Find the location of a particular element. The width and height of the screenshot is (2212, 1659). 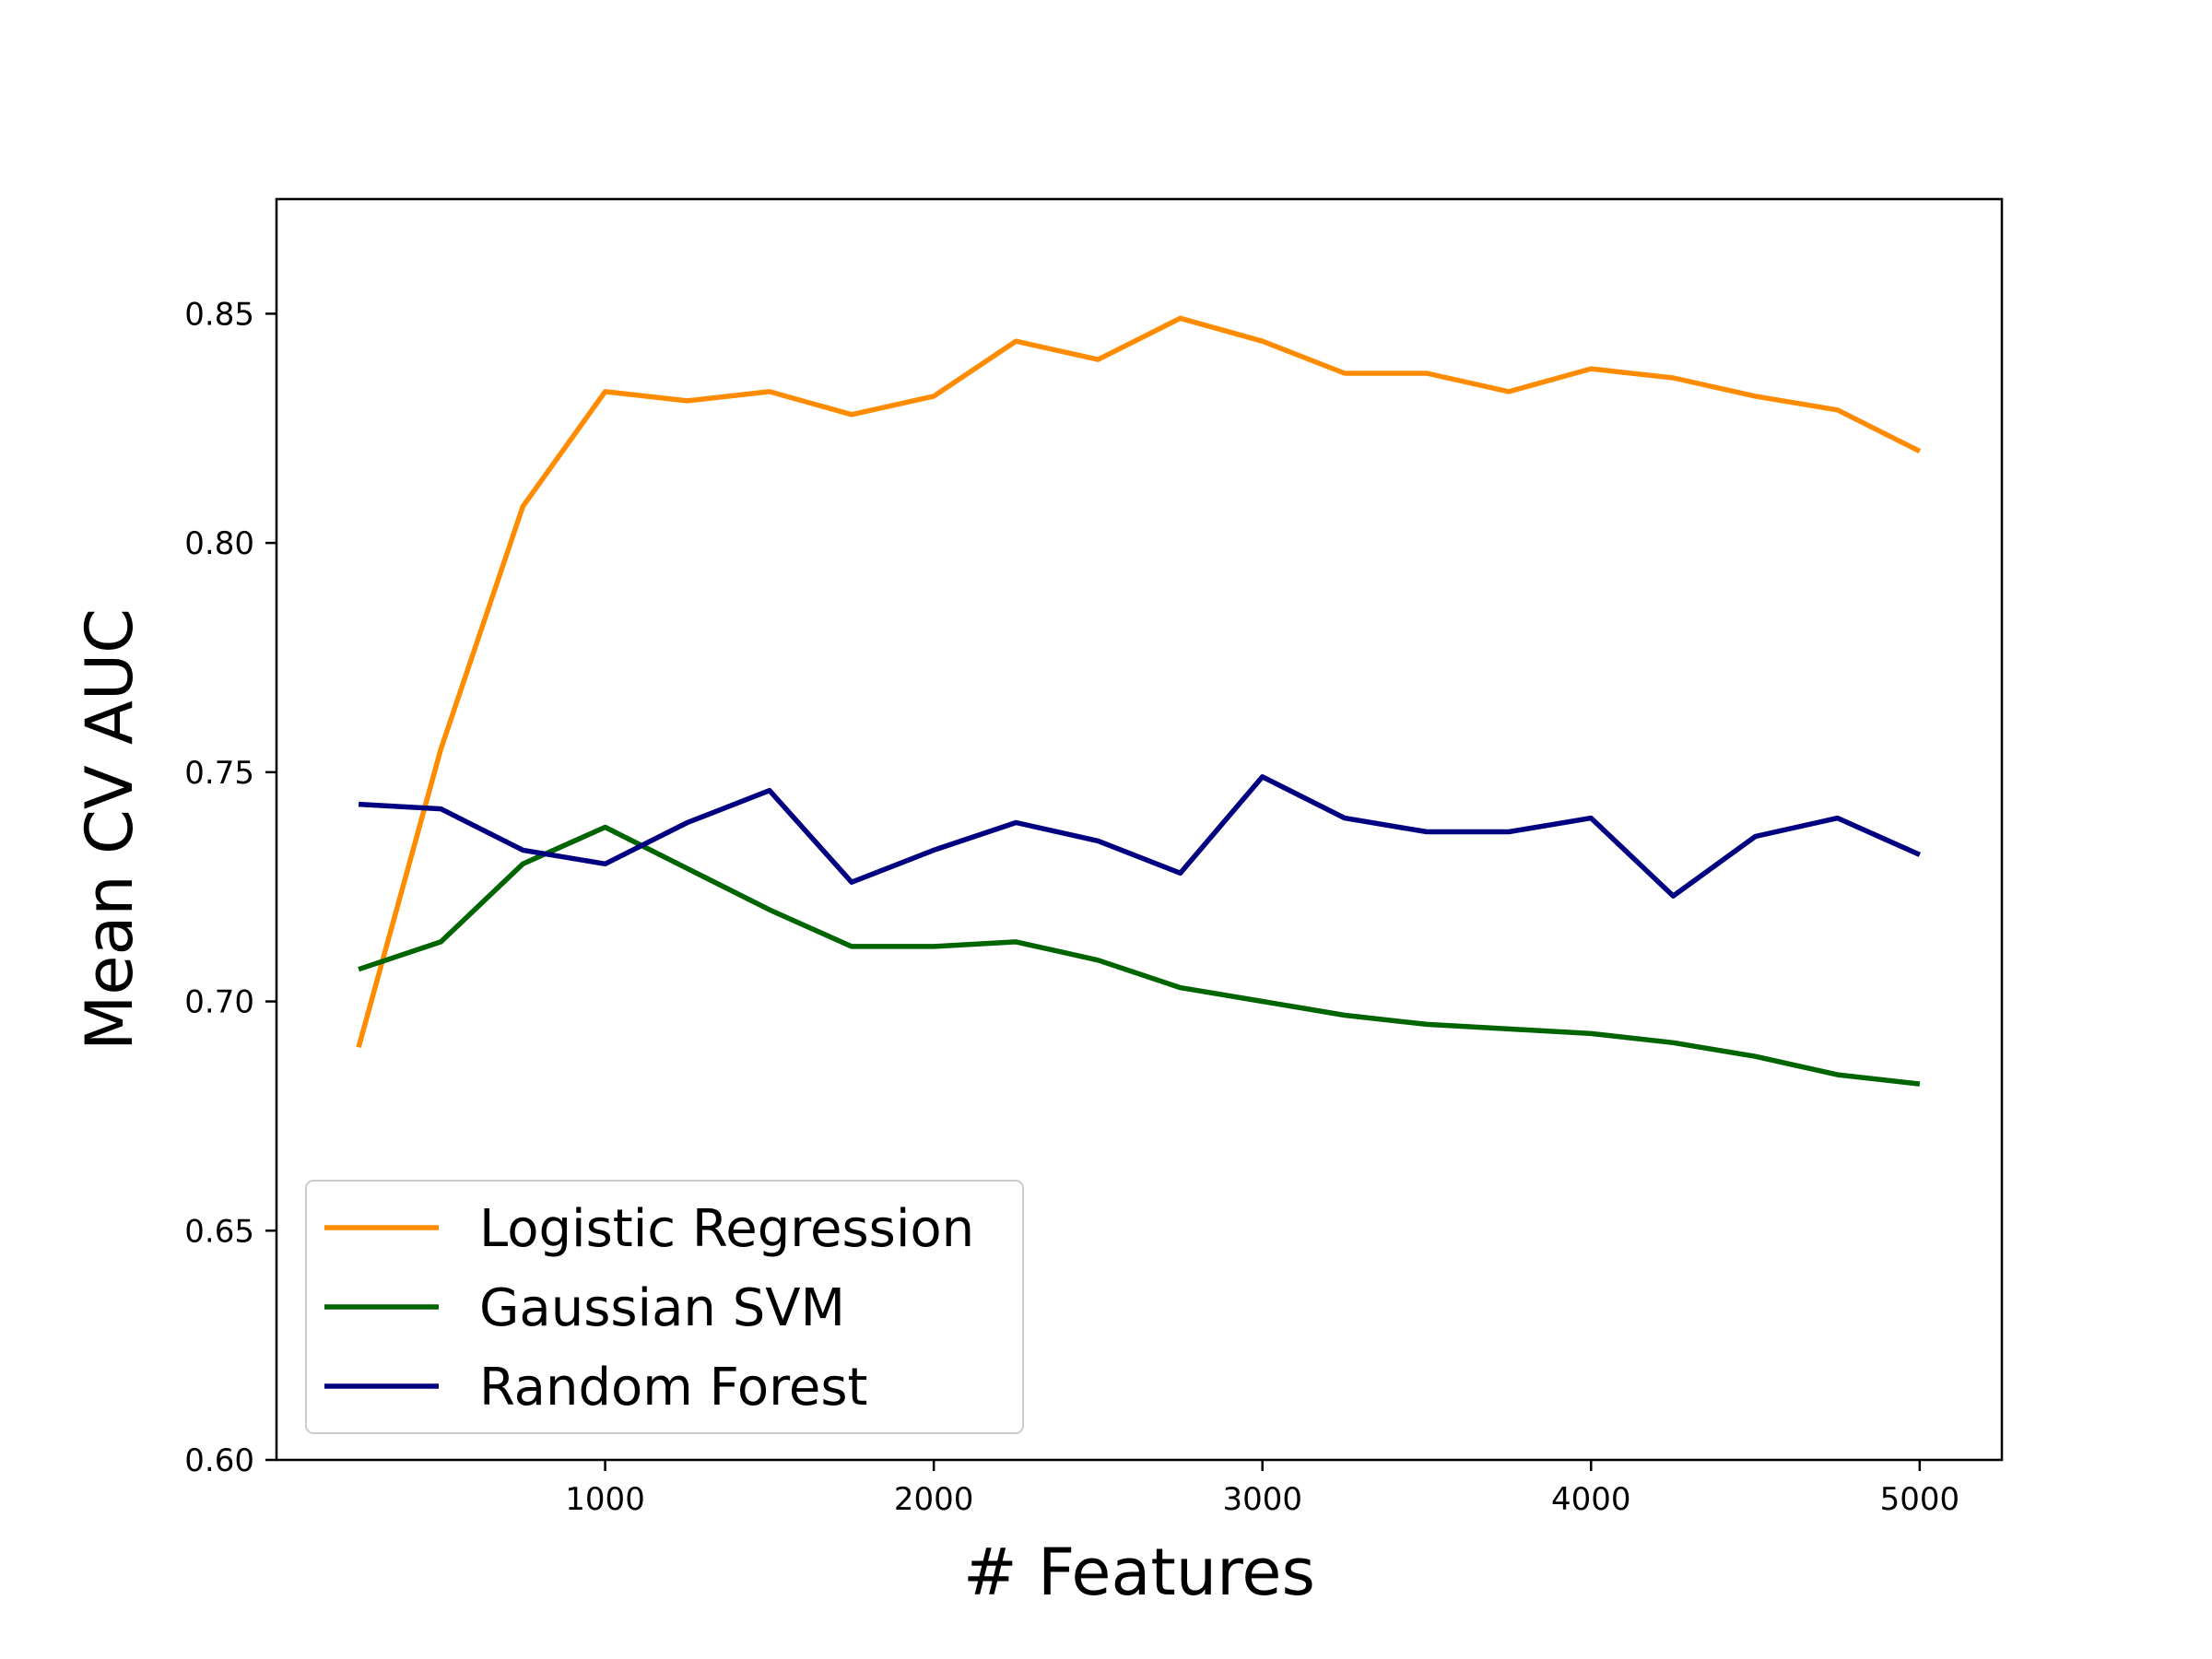

legend-label-gaussian-svm: Gaussian SVM is located at coordinates (662, 1308).